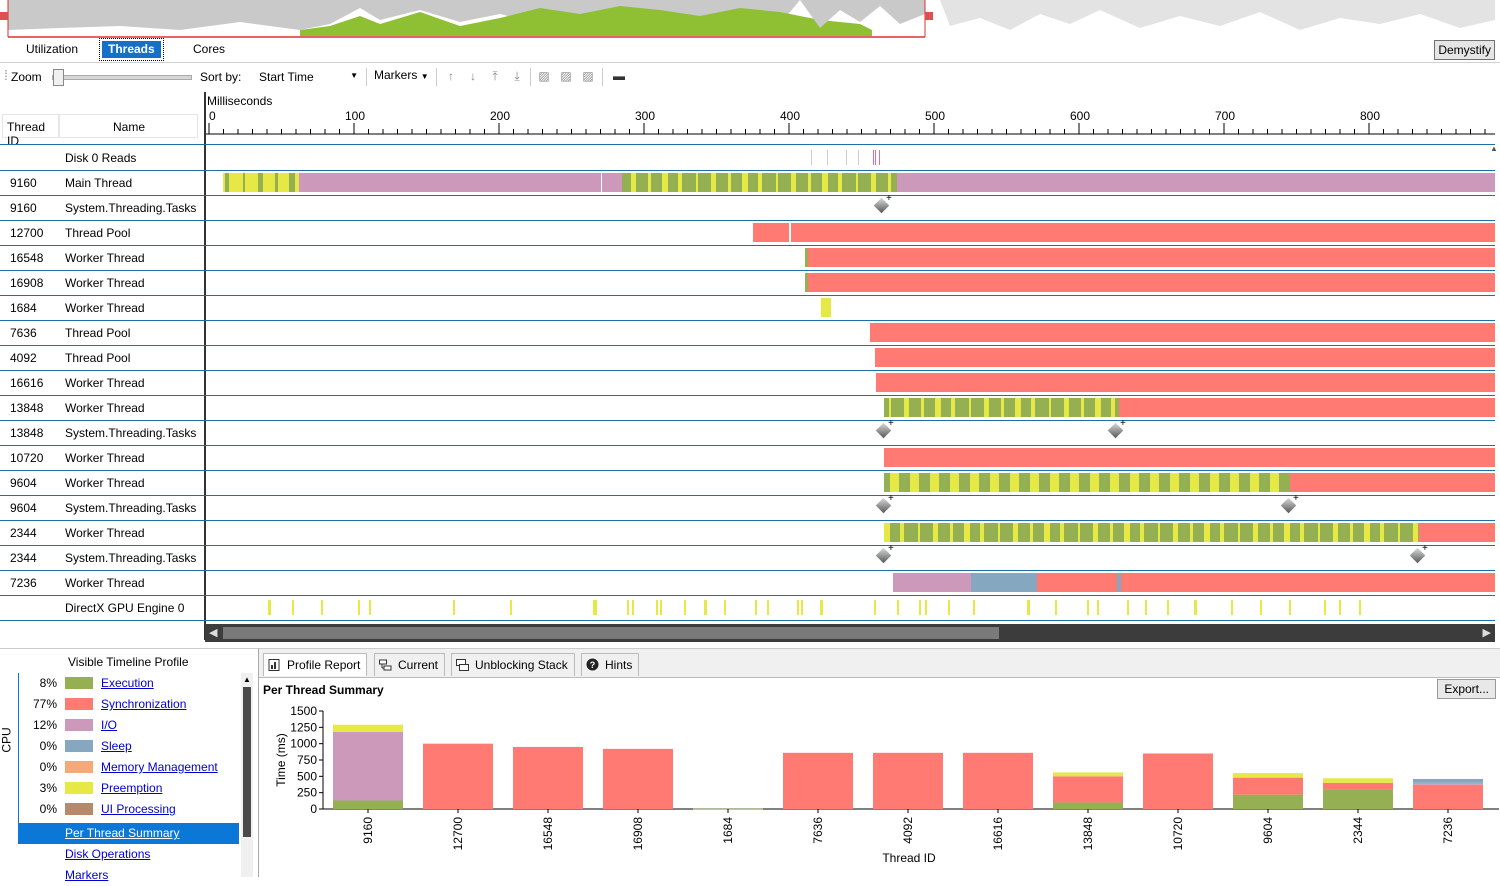 This screenshot has width=1500, height=886. I want to click on sort-by-dropdown: Start Time ▼, so click(306, 77).